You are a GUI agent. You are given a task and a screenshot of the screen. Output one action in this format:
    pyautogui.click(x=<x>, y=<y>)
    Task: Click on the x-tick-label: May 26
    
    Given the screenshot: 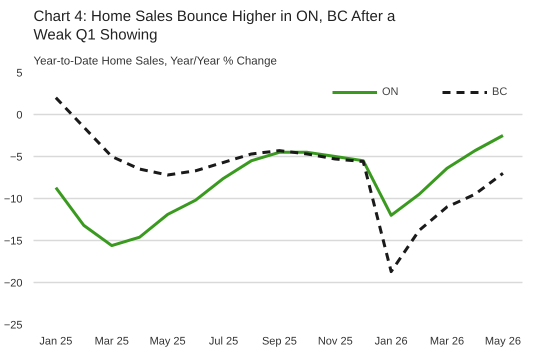 What is the action you would take?
    pyautogui.click(x=502, y=342)
    